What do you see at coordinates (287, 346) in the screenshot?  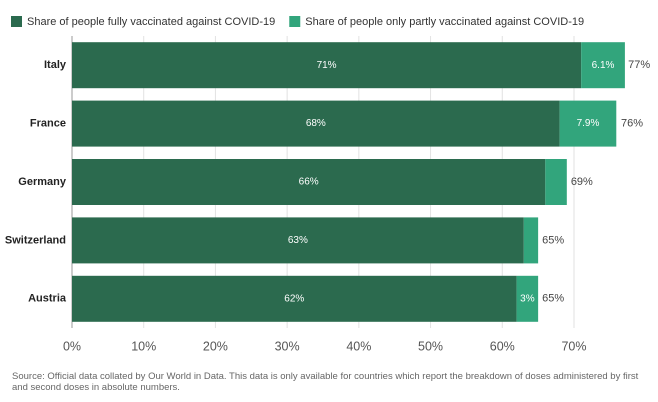 I see `x-tick-label: 30%` at bounding box center [287, 346].